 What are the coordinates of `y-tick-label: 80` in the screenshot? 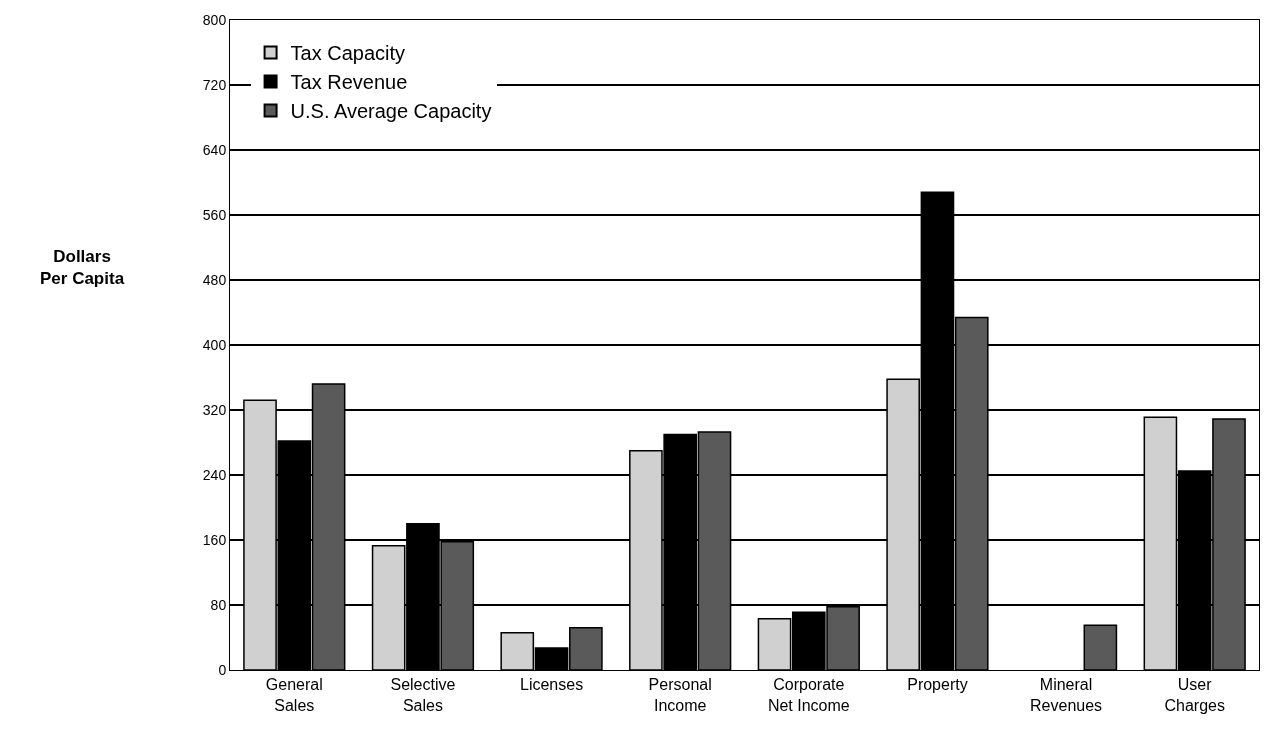 It's located at (218, 604).